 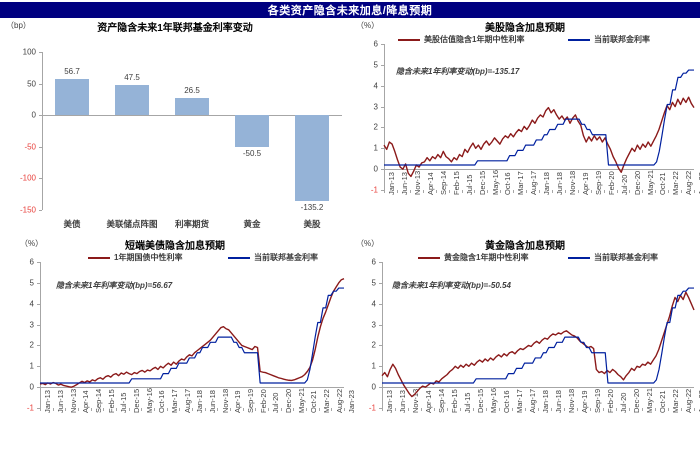 What do you see at coordinates (27, 178) in the screenshot?
I see `y-axis-tick-label: -100` at bounding box center [27, 178].